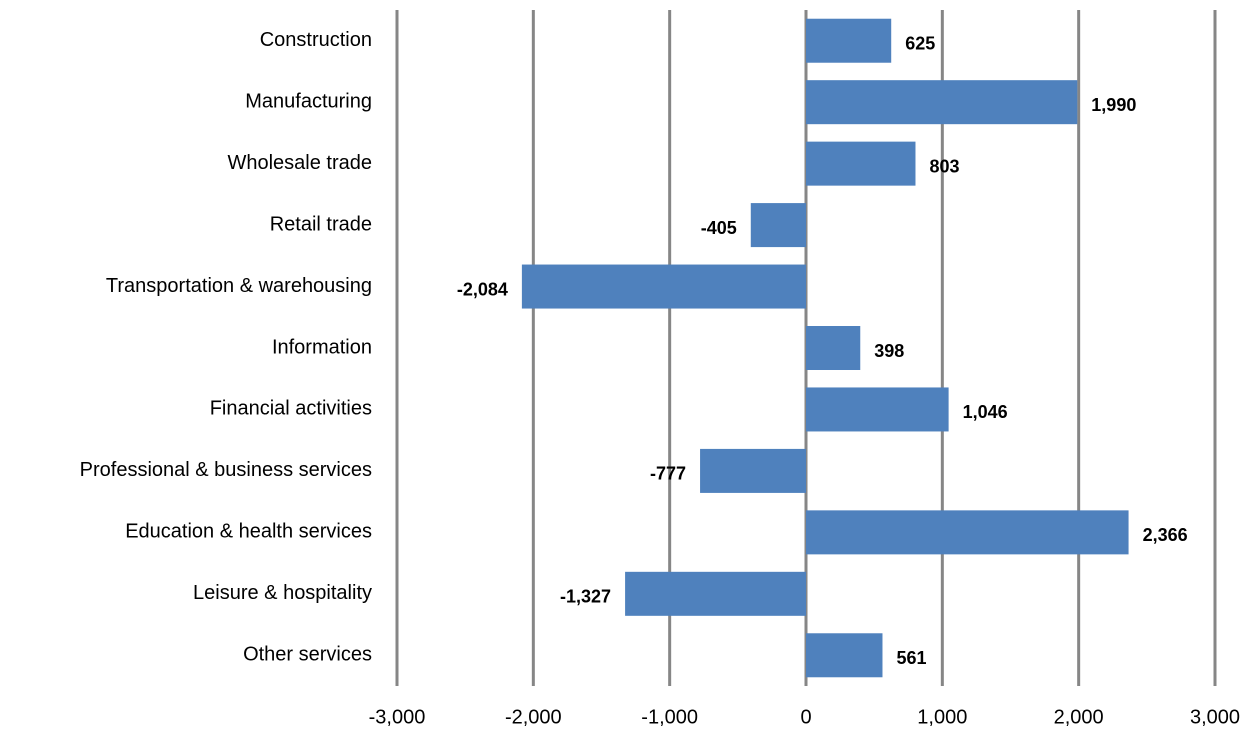 The image size is (1254, 734). What do you see at coordinates (1215, 717) in the screenshot?
I see `x-tick-label: 3,000` at bounding box center [1215, 717].